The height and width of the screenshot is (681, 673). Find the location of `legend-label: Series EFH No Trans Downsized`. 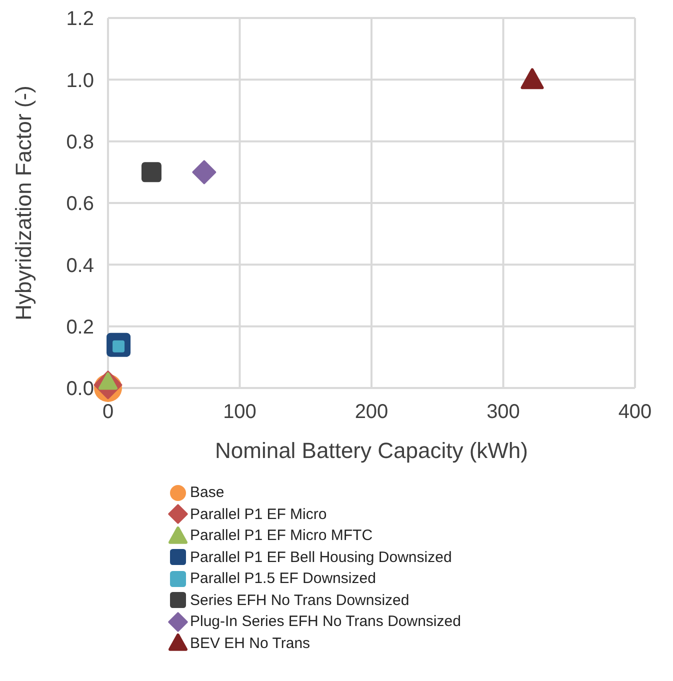

legend-label: Series EFH No Trans Downsized is located at coordinates (300, 600).